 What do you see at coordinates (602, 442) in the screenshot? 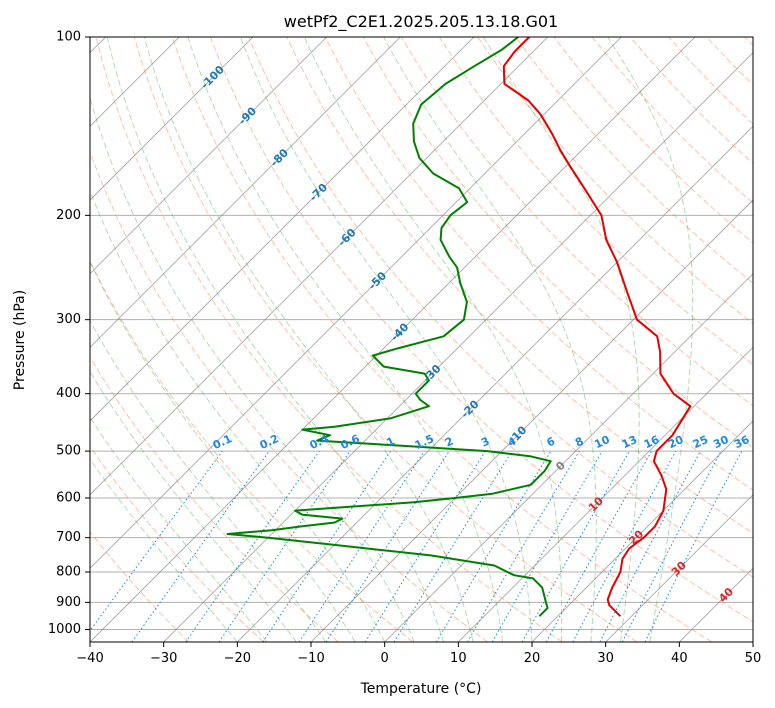
I see `line-label: 10` at bounding box center [602, 442].